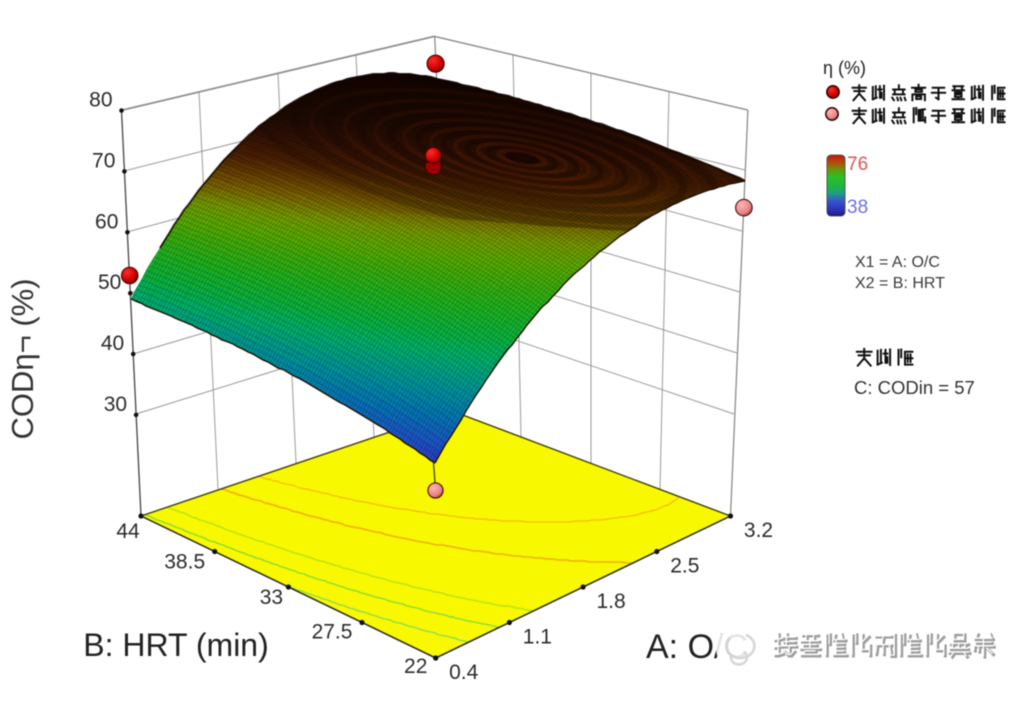 The height and width of the screenshot is (717, 1016). What do you see at coordinates (109, 282) in the screenshot?
I see `svg-text: 50` at bounding box center [109, 282].